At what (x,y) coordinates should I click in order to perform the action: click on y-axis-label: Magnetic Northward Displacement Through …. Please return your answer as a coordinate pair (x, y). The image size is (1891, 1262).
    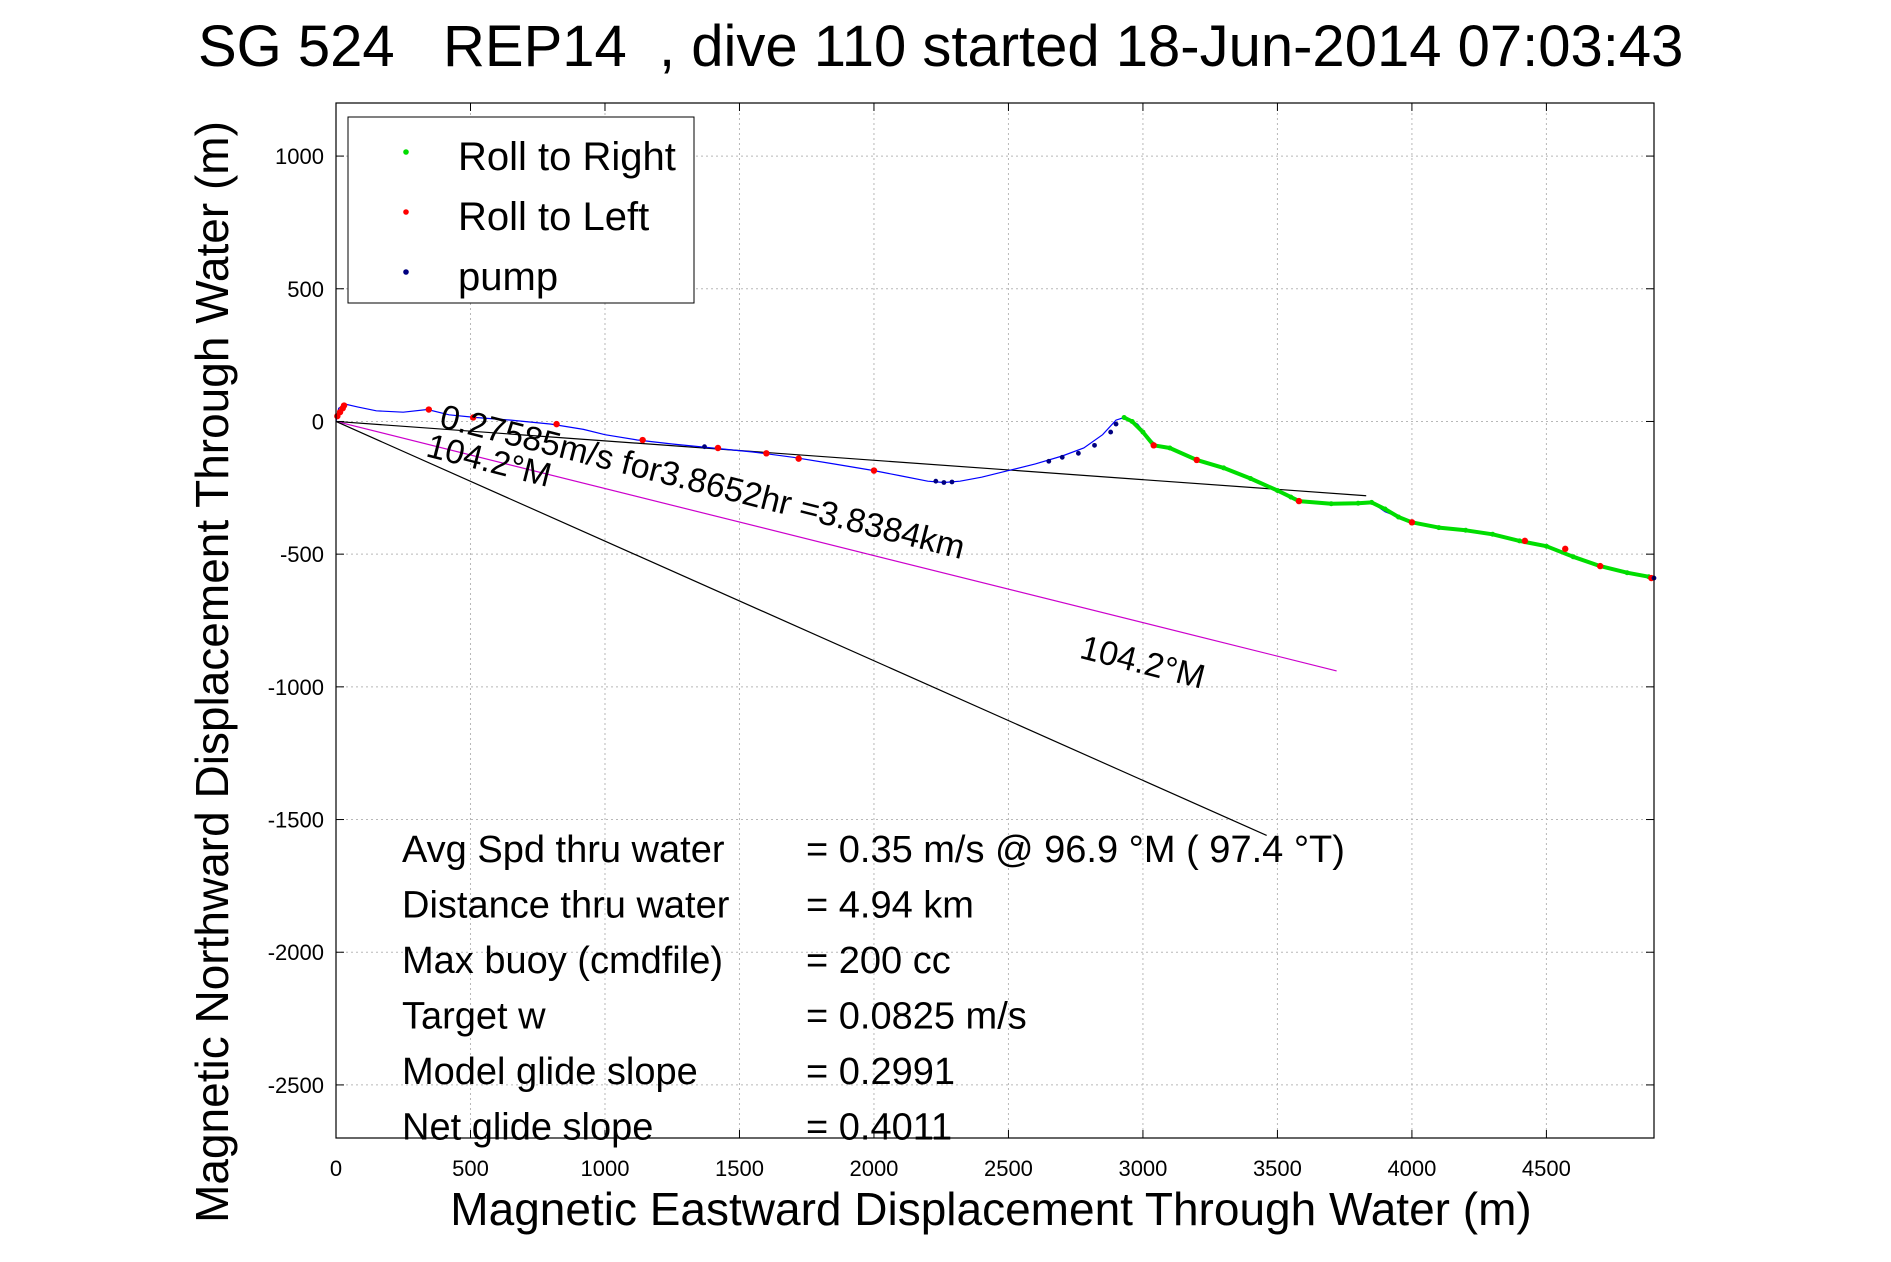
    Looking at the image, I should click on (212, 672).